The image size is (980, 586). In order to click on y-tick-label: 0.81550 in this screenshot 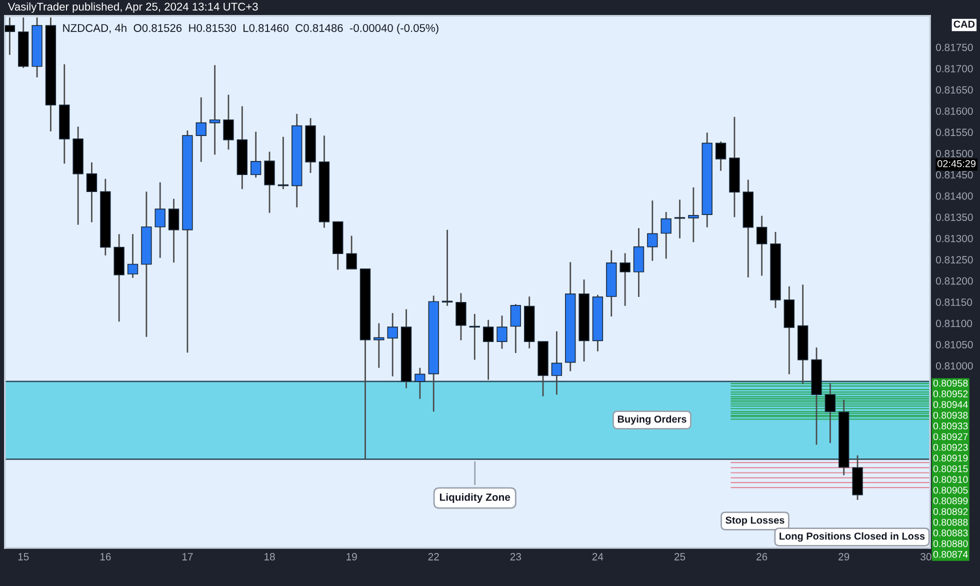, I will do `click(954, 132)`.